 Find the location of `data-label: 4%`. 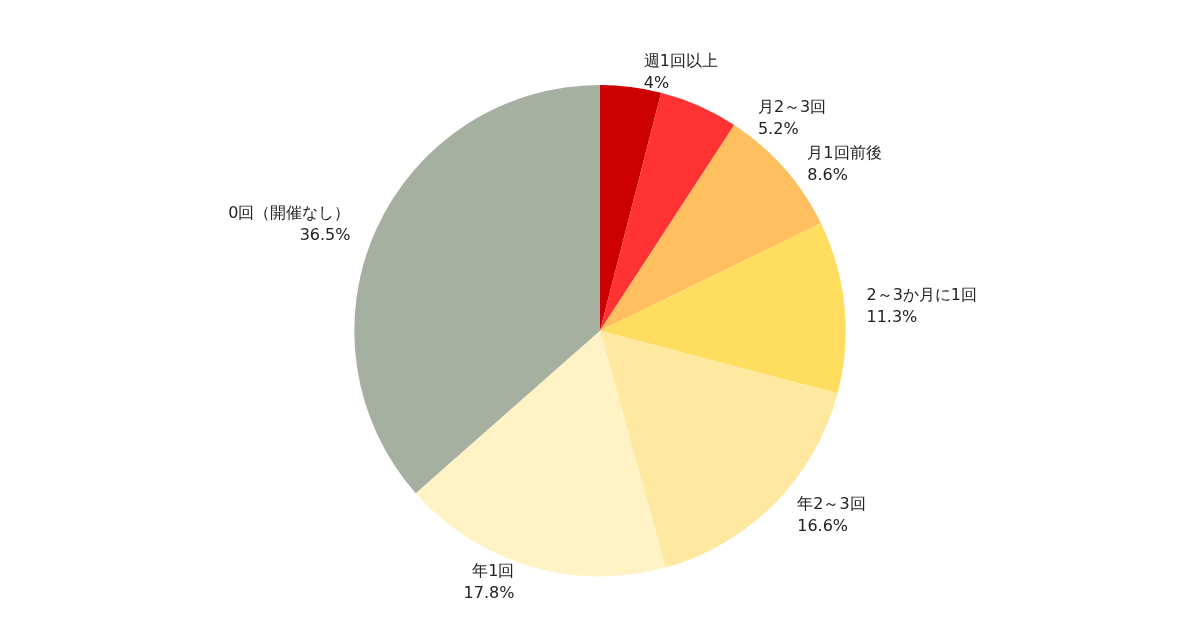

data-label: 4% is located at coordinates (656, 82).